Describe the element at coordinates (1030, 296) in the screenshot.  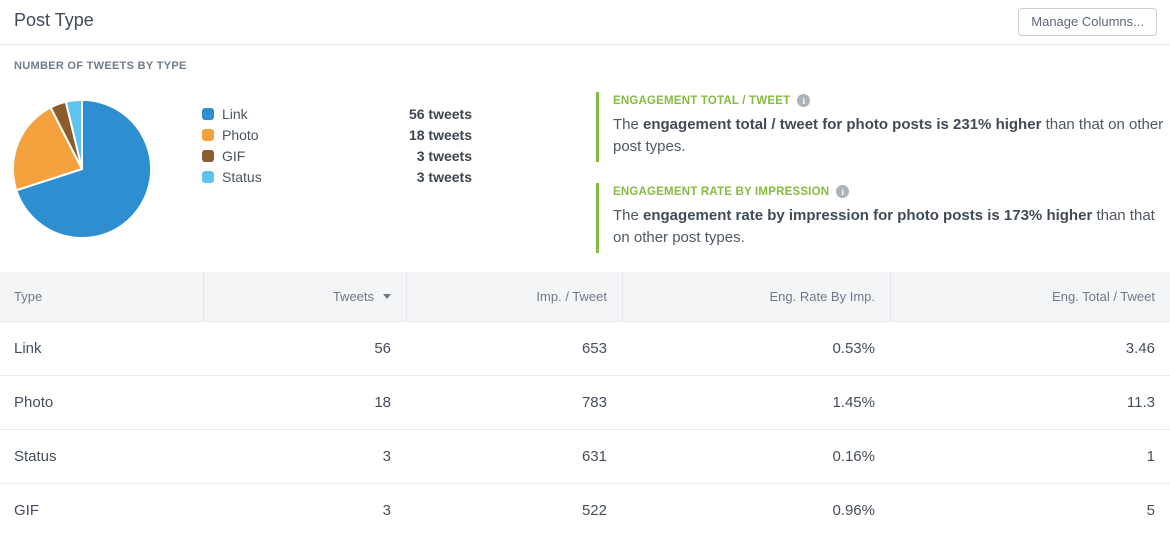
I see `column-header-eng-total-per-tweet: Eng. Total / Tweet` at that location.